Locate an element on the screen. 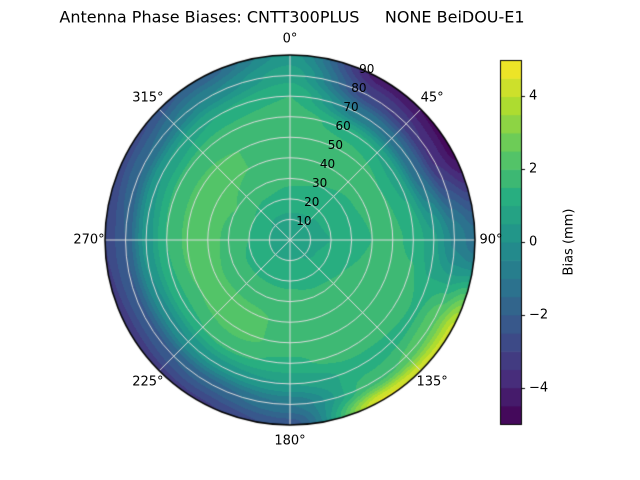 The height and width of the screenshot is (480, 640). theta-tick-label: 0° is located at coordinates (290, 39).